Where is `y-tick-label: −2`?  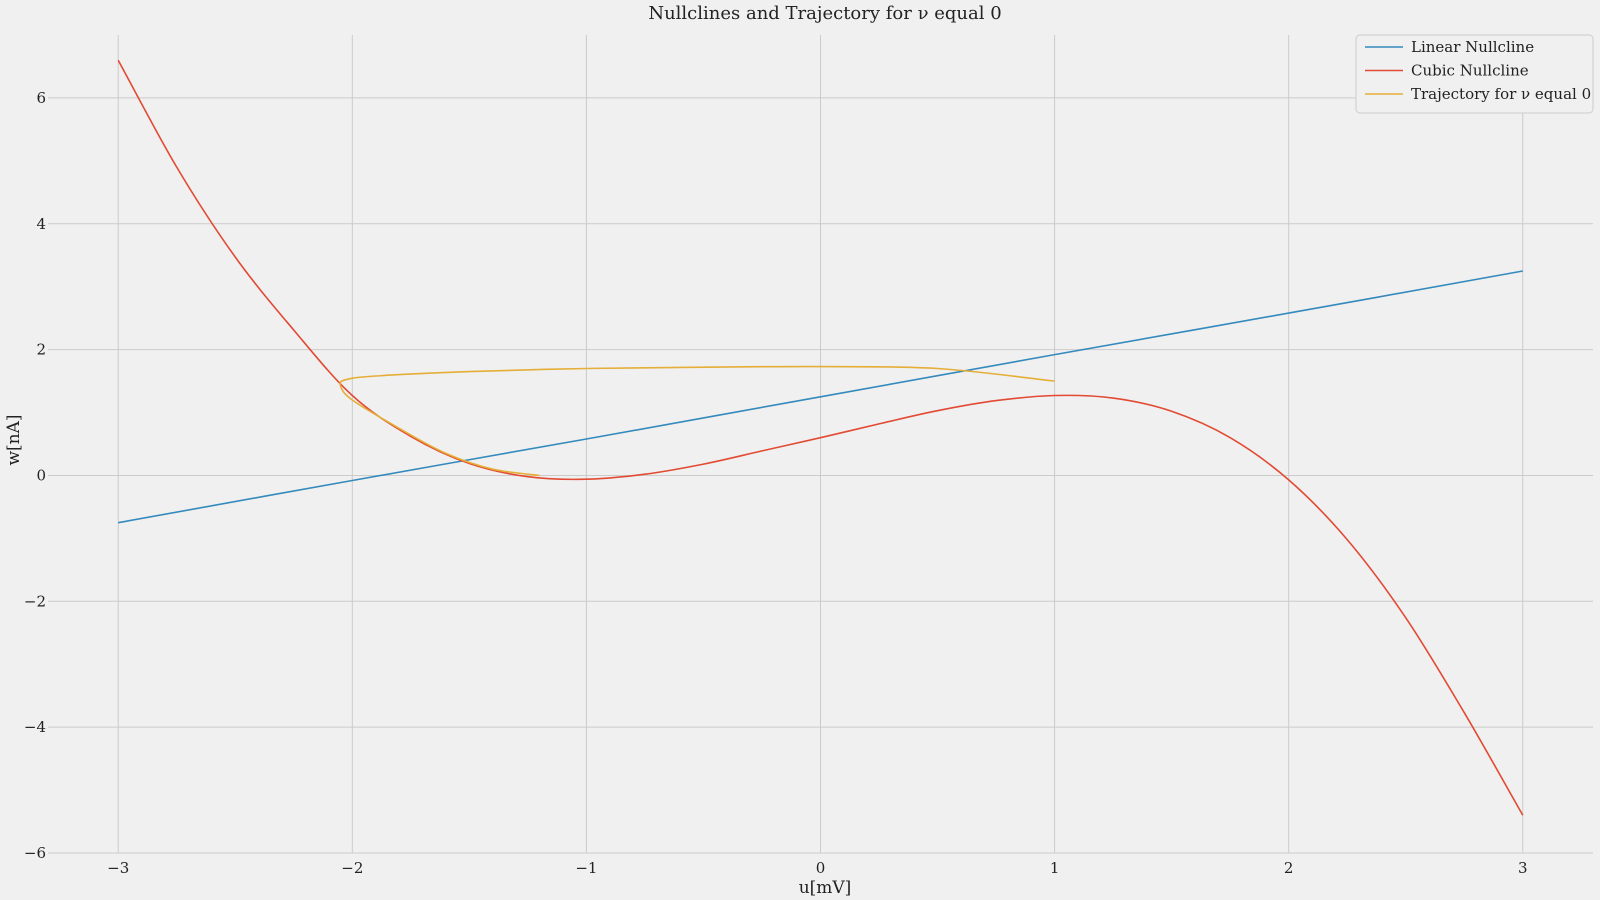
y-tick-label: −2 is located at coordinates (35, 601).